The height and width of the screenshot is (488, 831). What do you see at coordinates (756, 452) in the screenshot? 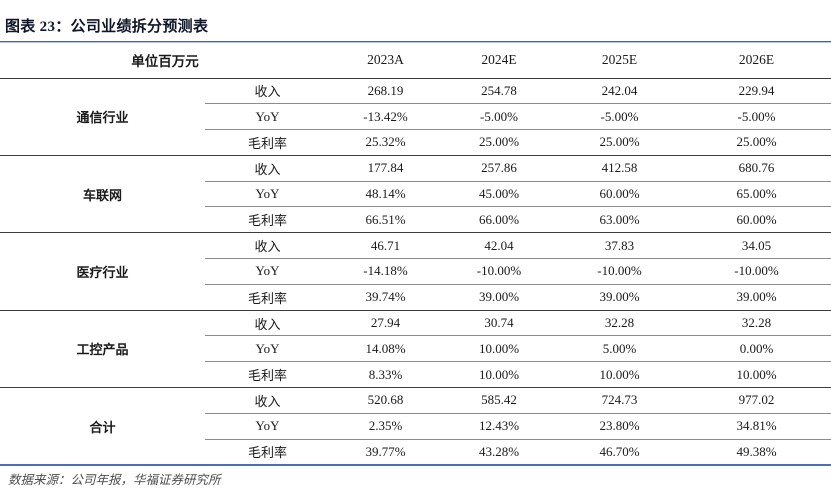
I see `value-cell: 49.38%` at bounding box center [756, 452].